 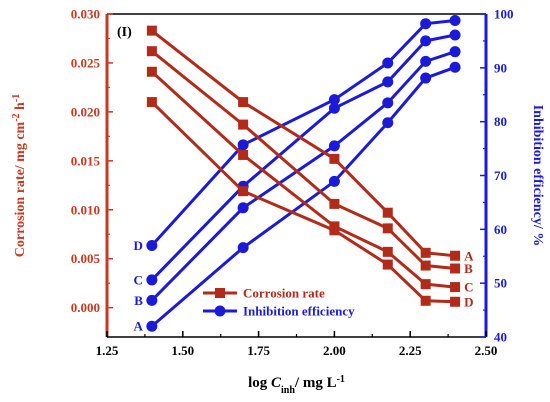 I want to click on legend-corrosion-marker, so click(x=220, y=293).